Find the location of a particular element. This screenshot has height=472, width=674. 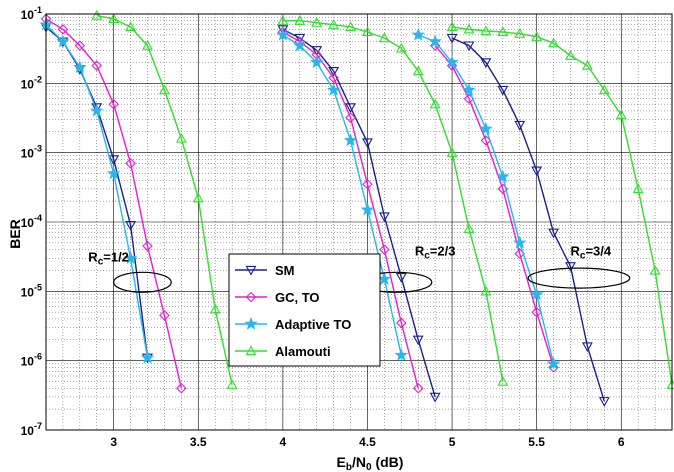

x-axis-label-e: E is located at coordinates (341, 462).